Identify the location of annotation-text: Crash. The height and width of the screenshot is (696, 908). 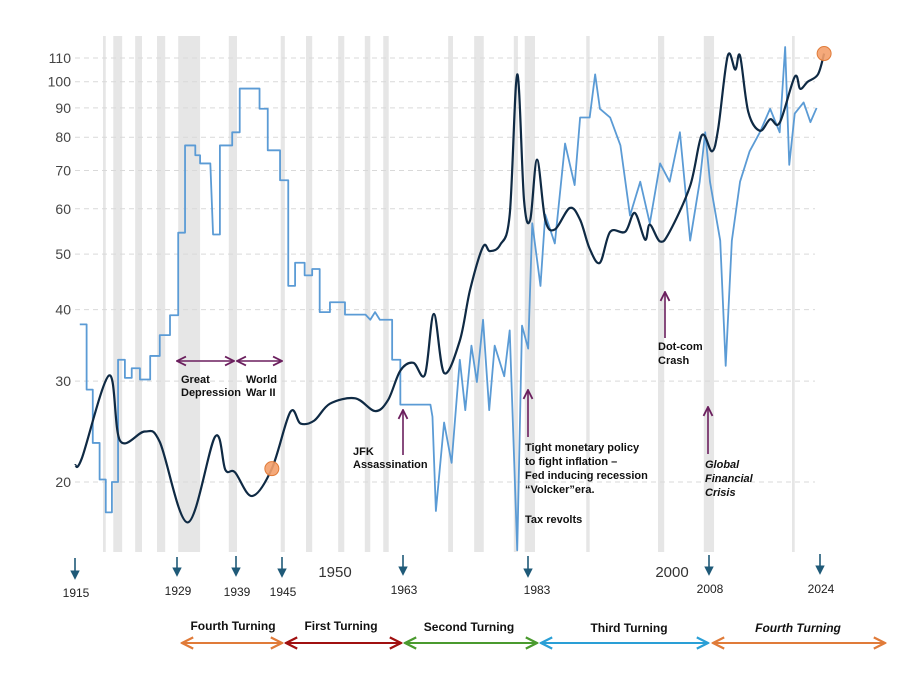
(673, 361).